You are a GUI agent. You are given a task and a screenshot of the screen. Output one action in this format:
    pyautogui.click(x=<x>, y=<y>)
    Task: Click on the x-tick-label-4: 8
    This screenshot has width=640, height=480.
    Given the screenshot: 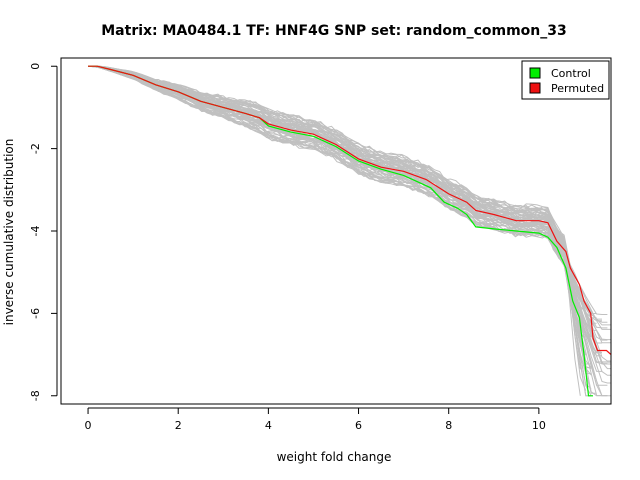 What is the action you would take?
    pyautogui.click(x=448, y=425)
    